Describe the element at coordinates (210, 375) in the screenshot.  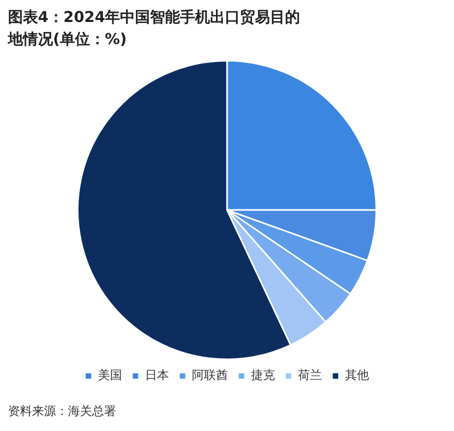
I see `legend-label: 阿联酋` at that location.